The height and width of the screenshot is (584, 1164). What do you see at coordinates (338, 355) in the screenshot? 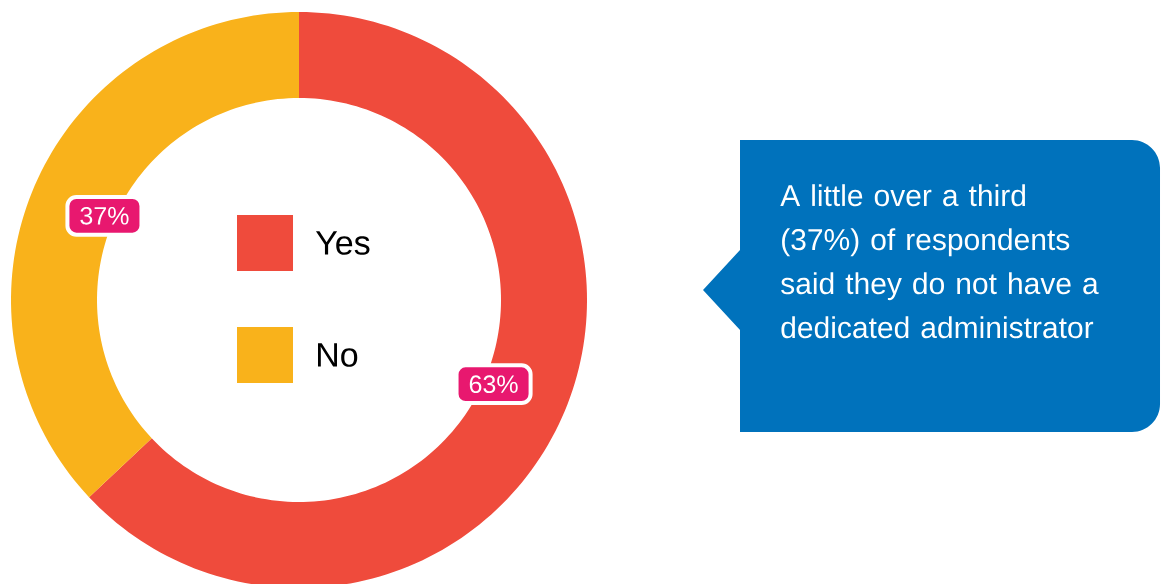
I see `legend-label: No` at bounding box center [338, 355].